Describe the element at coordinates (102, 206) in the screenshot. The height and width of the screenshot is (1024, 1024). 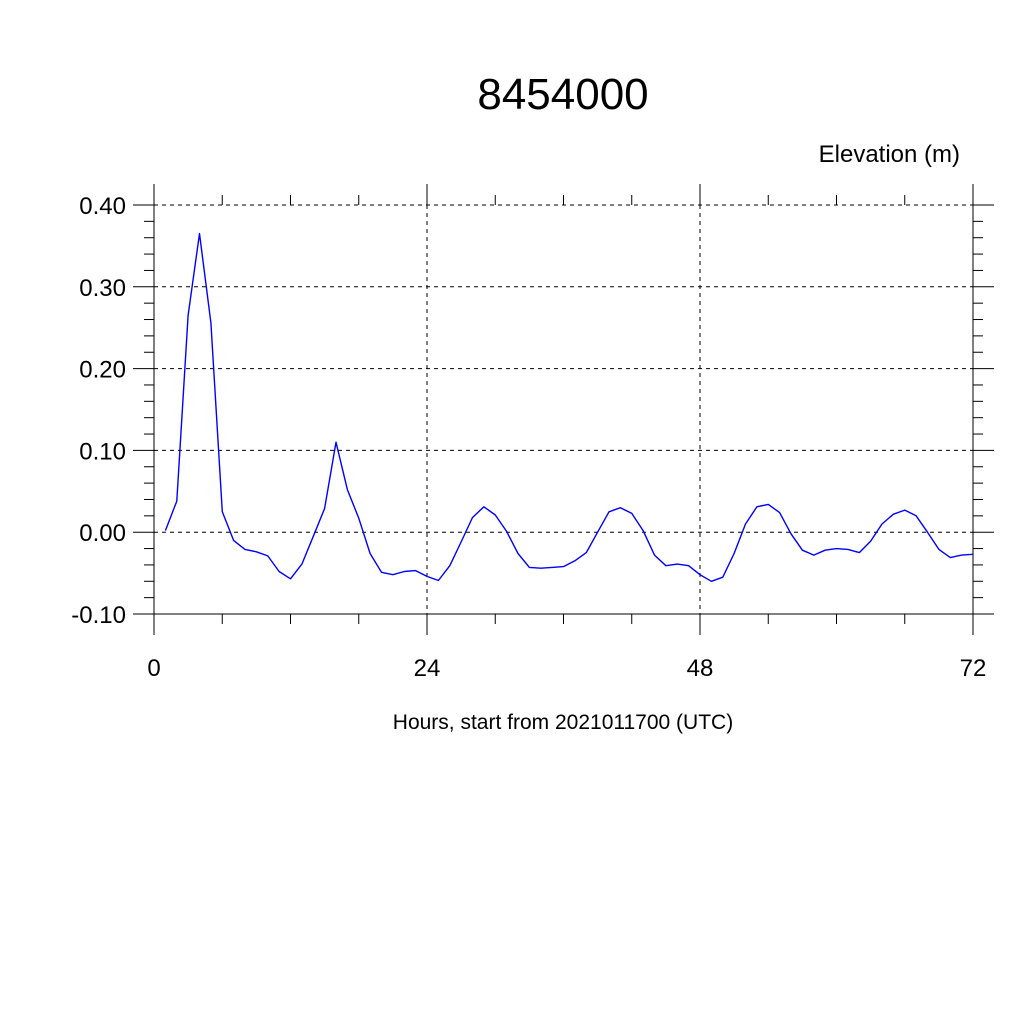
I see `y-tick-label: 0.40` at that location.